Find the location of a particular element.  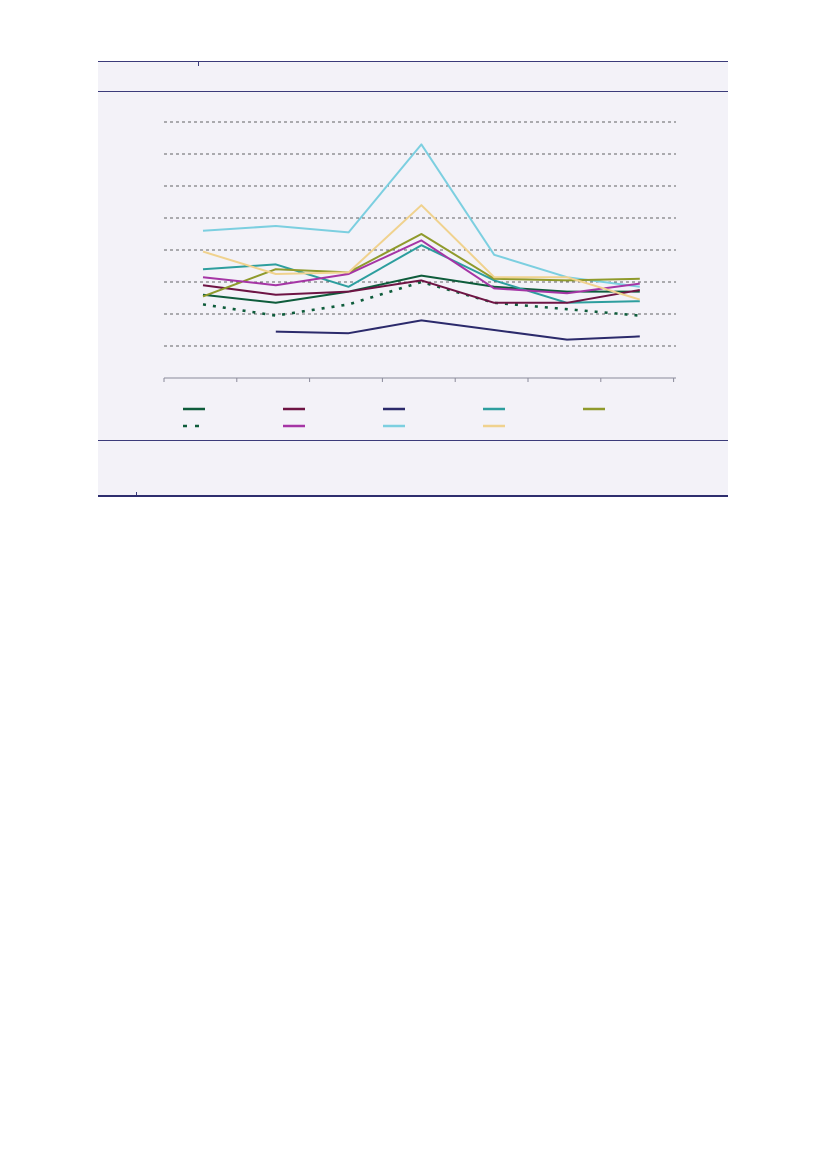

footer-rule is located at coordinates (413, 440).